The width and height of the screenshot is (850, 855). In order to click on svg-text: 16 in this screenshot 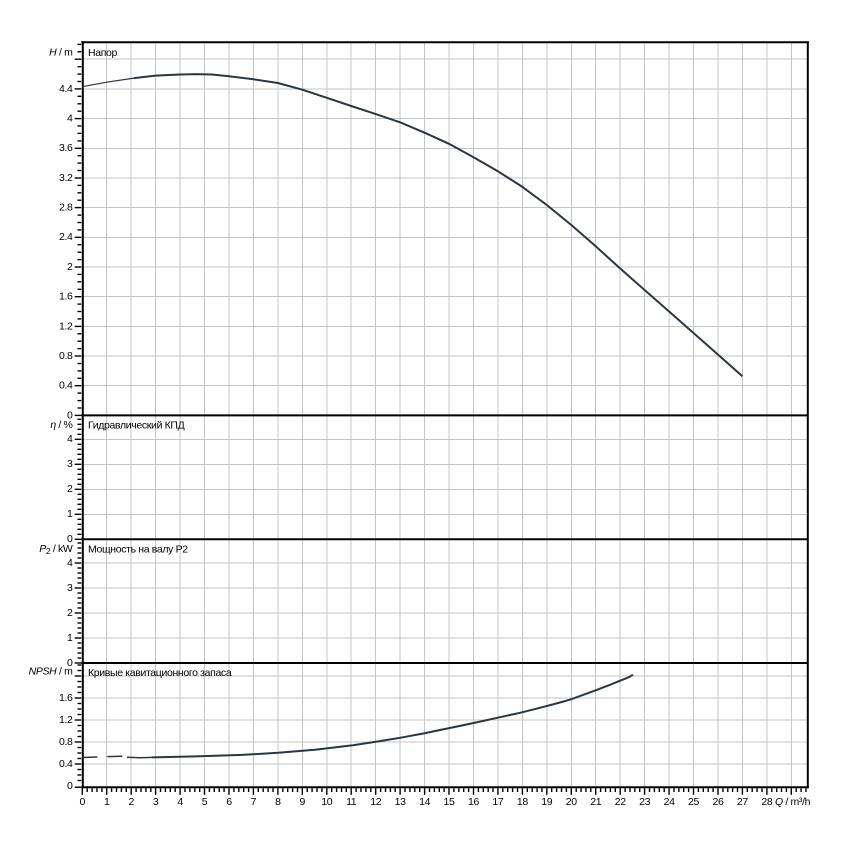, I will do `click(473, 802)`.